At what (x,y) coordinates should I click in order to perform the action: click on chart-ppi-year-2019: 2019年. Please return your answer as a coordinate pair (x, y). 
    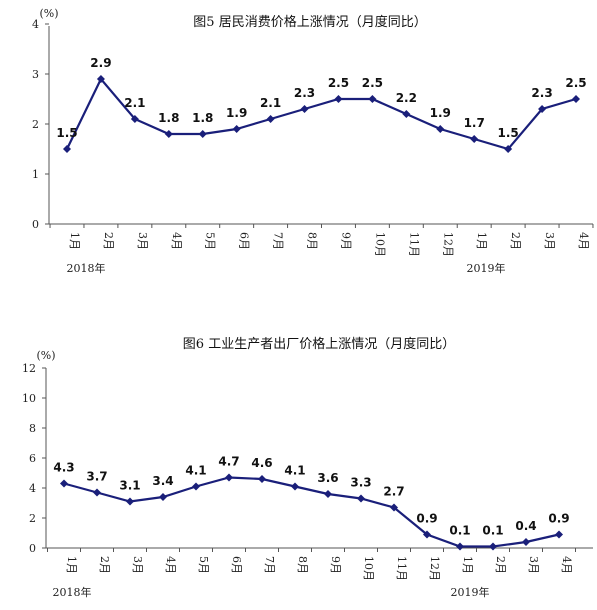
    Looking at the image, I should click on (470, 592).